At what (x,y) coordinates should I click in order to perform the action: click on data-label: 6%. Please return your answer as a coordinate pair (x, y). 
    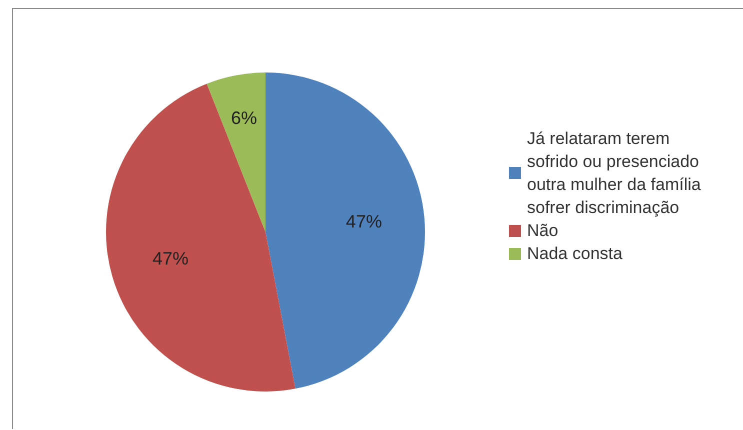
    Looking at the image, I should click on (243, 118).